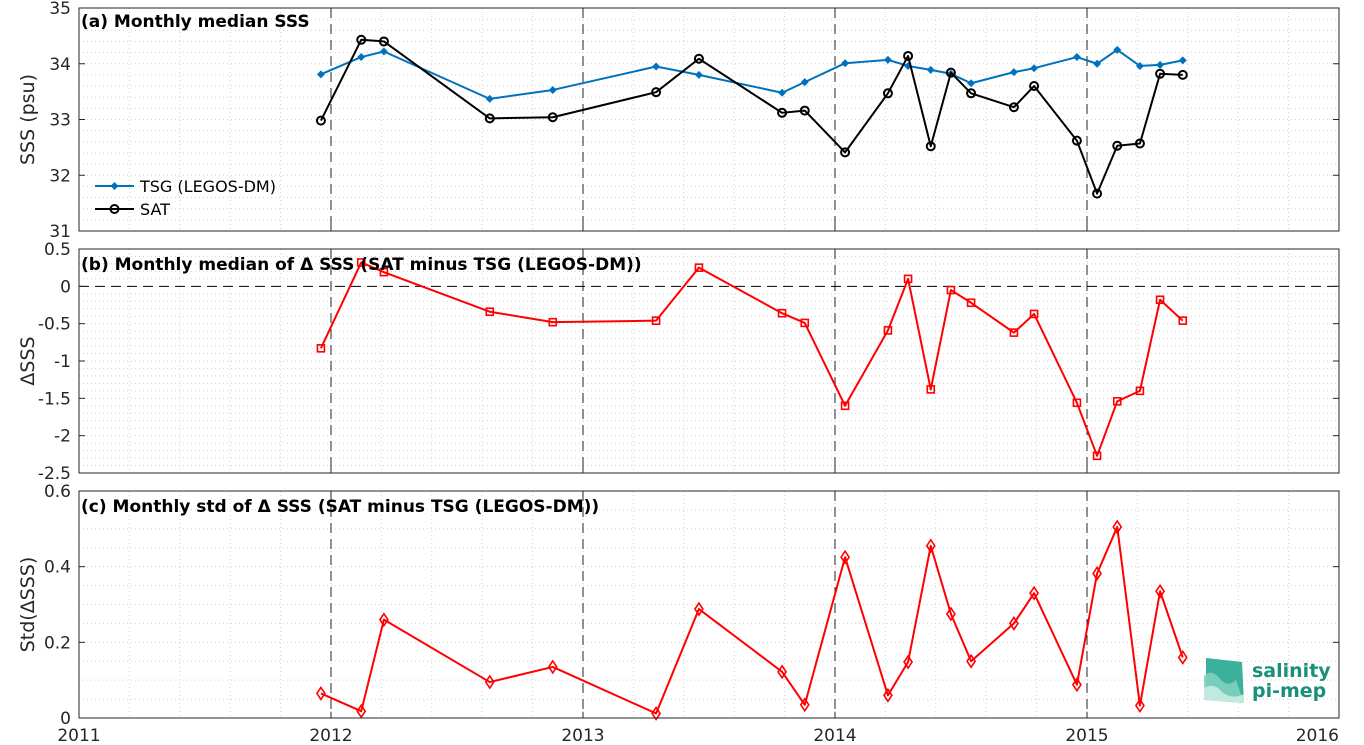  What do you see at coordinates (78, 735) in the screenshot?
I see `x-tick-label: 2011` at bounding box center [78, 735].